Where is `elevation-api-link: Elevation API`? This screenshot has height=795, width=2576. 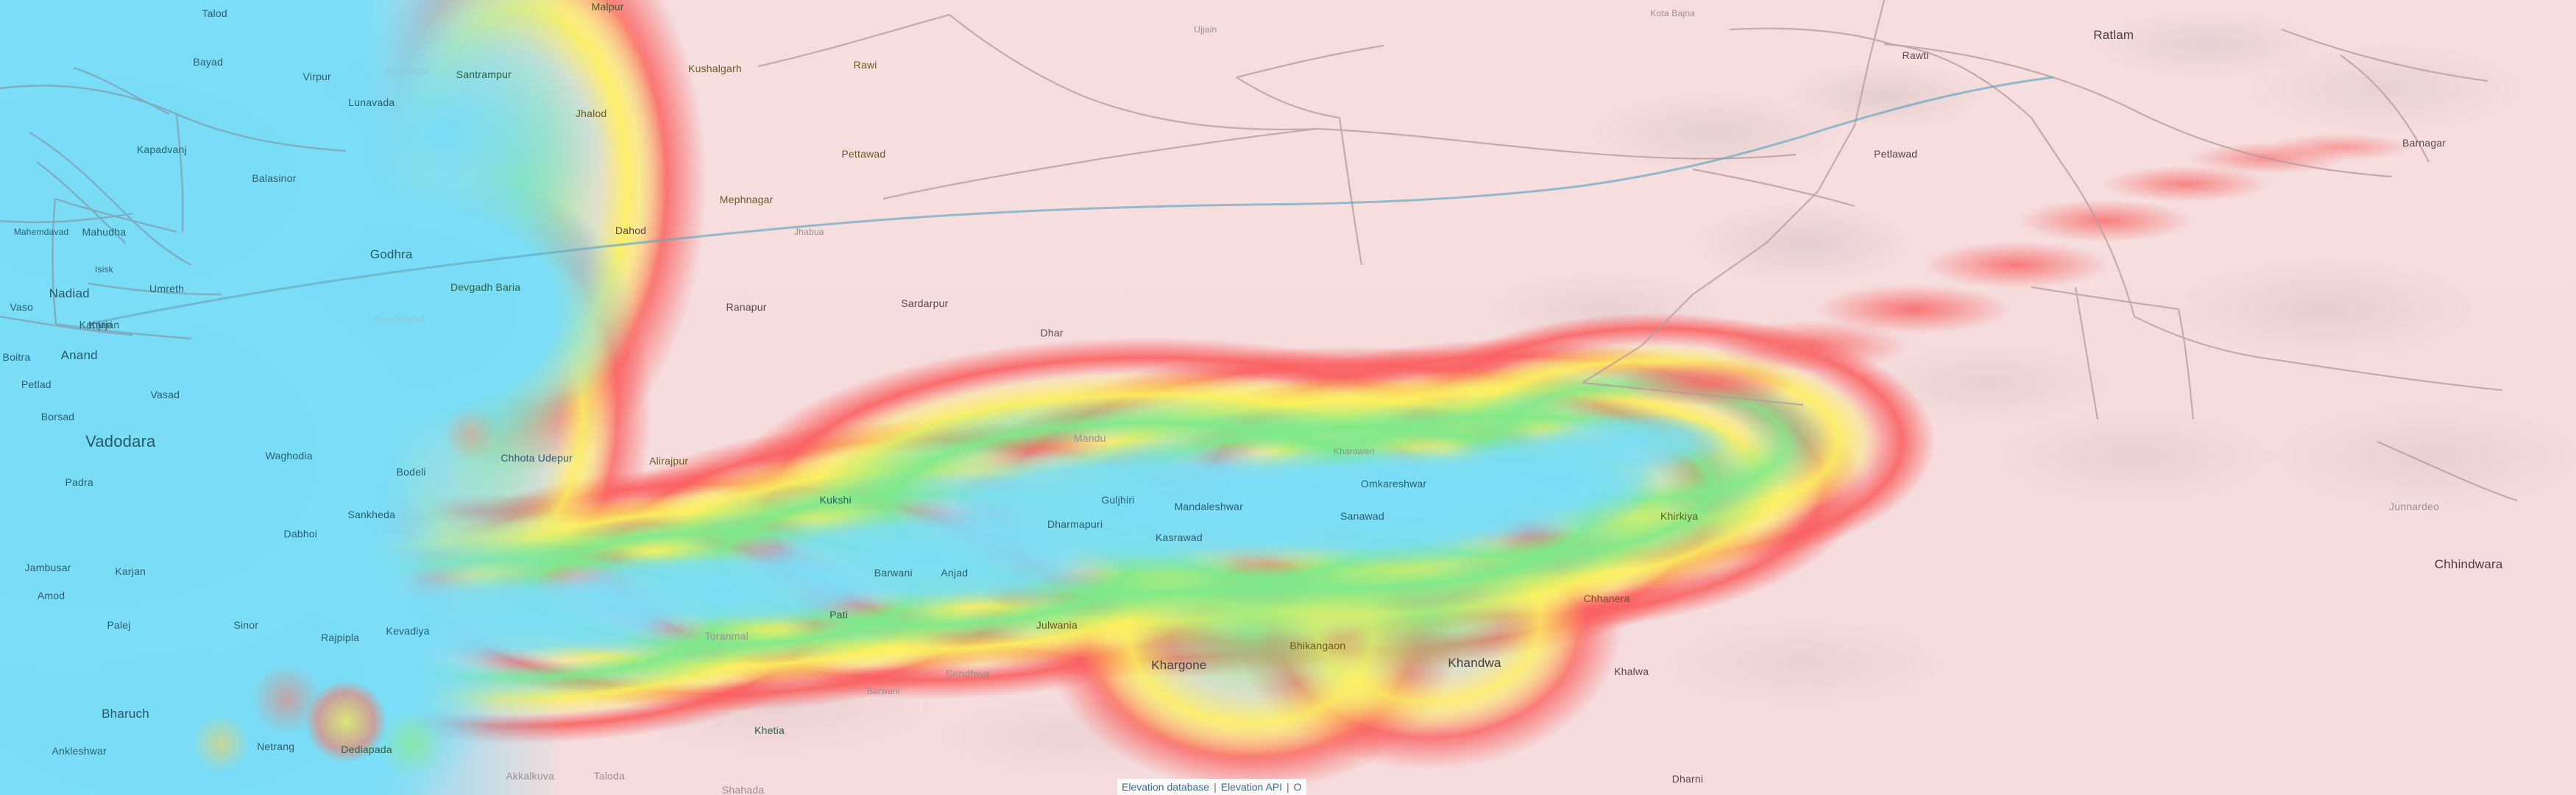 elevation-api-link: Elevation API is located at coordinates (1251, 787).